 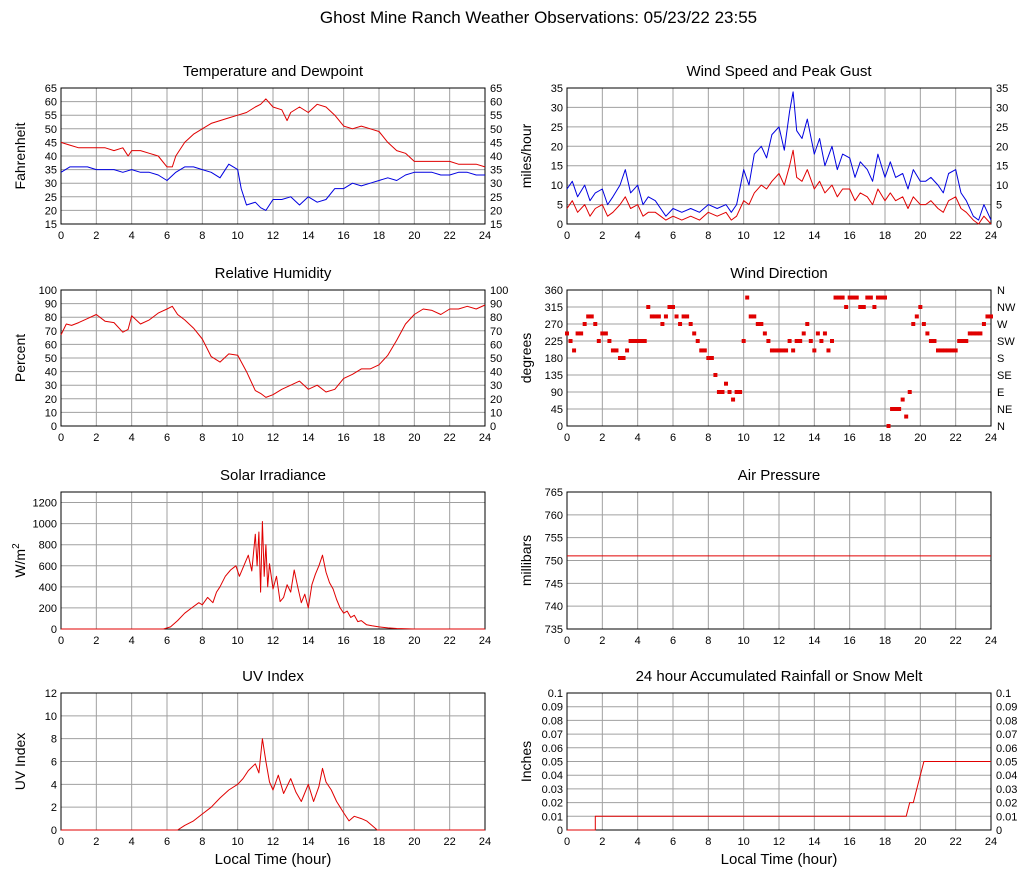 What do you see at coordinates (167, 438) in the screenshot?
I see `humidity-x-tick-label: 6` at bounding box center [167, 438].